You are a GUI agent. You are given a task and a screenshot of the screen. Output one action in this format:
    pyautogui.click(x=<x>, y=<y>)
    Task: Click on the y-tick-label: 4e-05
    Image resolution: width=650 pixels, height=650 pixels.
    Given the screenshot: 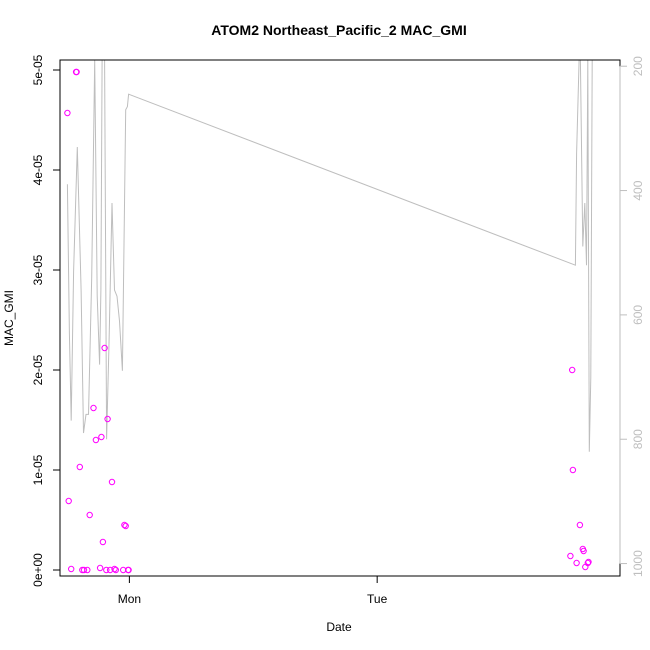 What is the action you would take?
    pyautogui.click(x=38, y=169)
    